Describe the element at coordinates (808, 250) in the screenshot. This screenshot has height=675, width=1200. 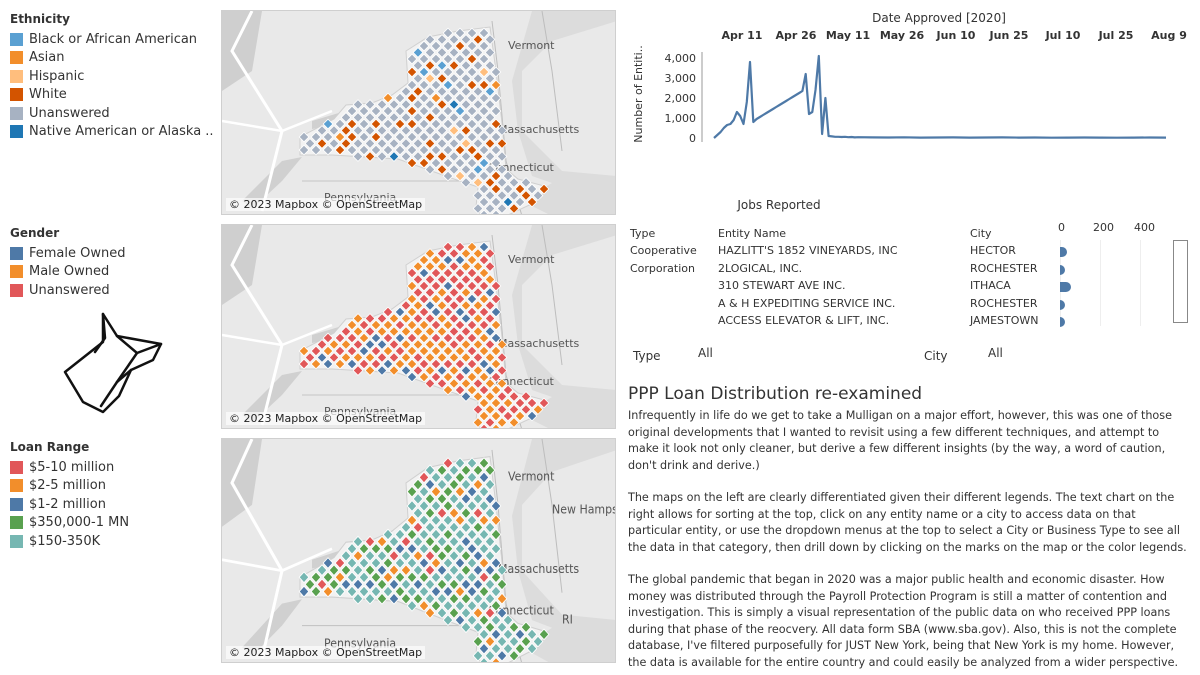
I see `table-cell-entity: HAZLITT'S 1852 VINEYARDS, INC` at that location.